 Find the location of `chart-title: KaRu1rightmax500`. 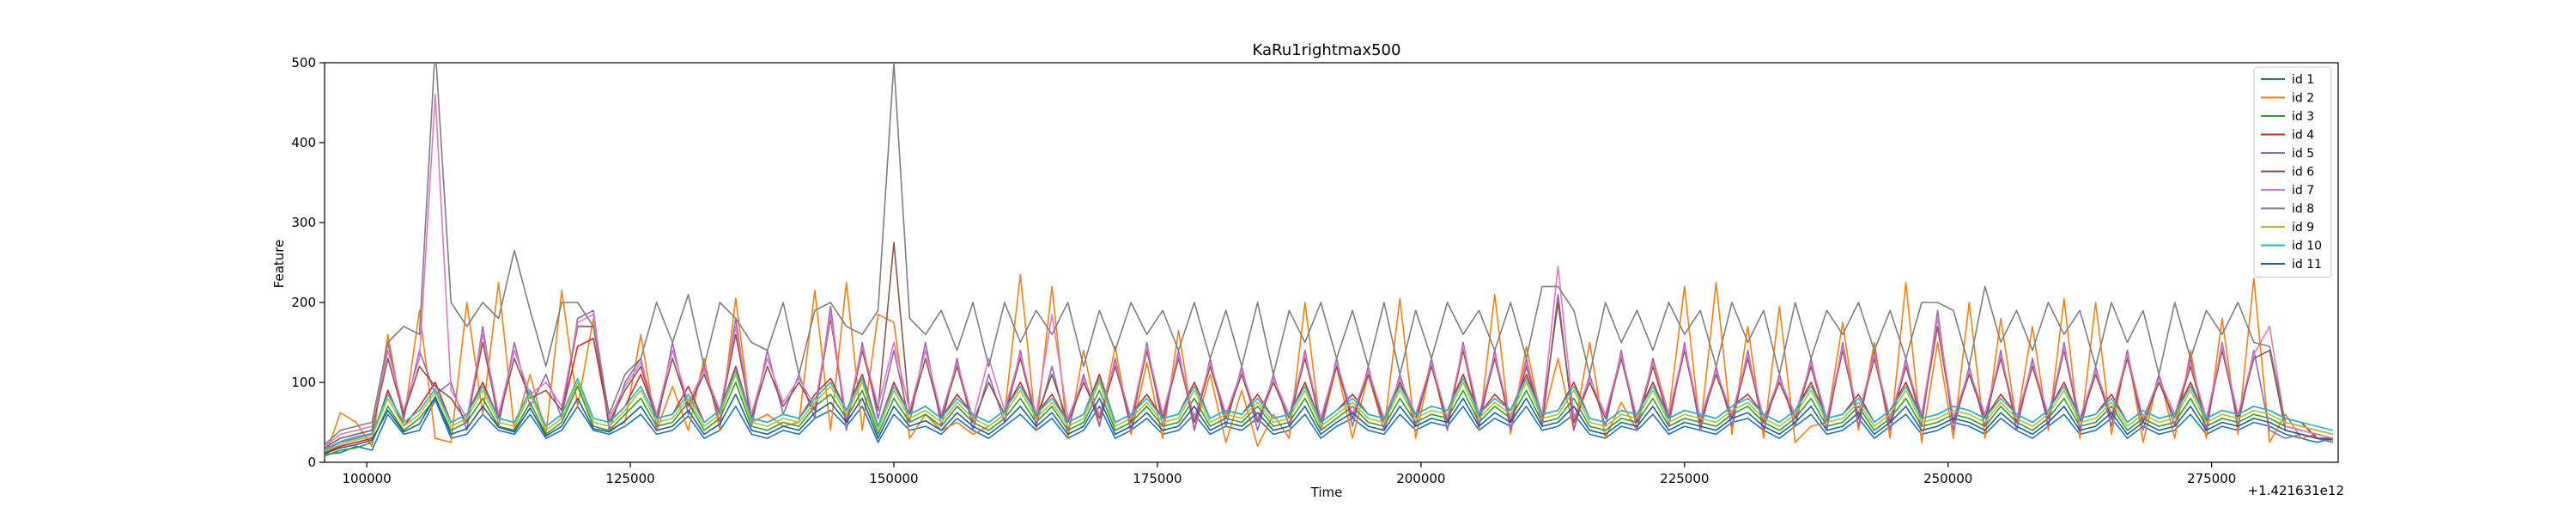

chart-title: KaRu1rightmax500 is located at coordinates (1327, 50).